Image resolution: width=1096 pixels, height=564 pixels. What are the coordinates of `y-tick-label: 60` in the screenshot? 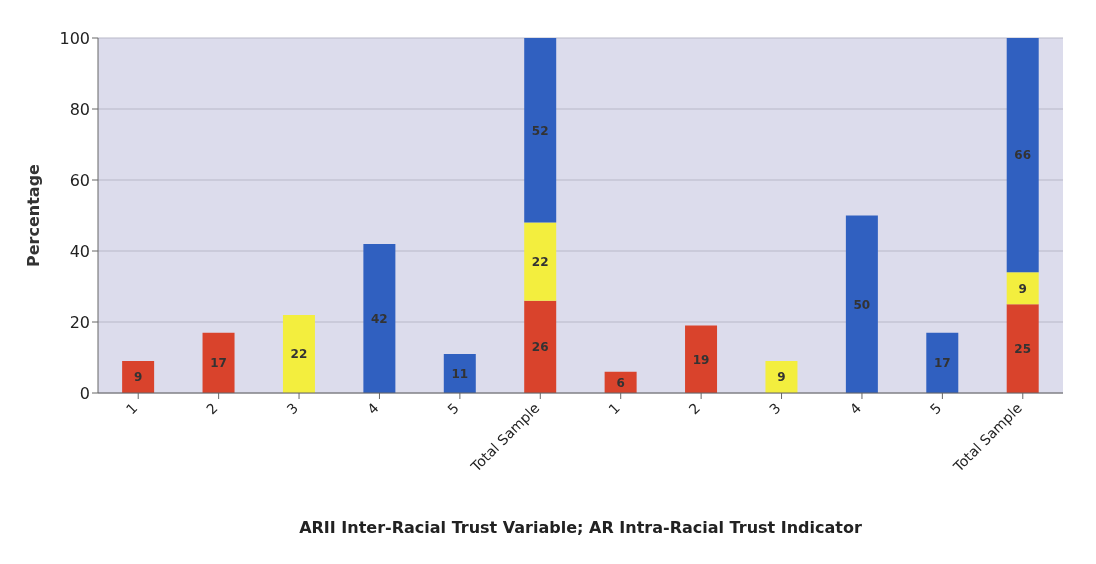 It's located at (79, 180).